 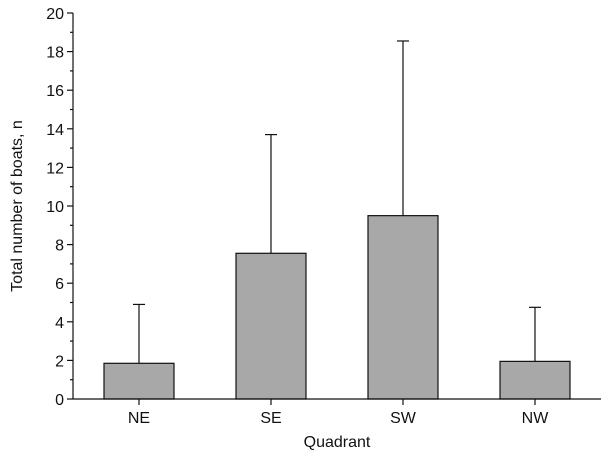 What do you see at coordinates (271, 326) in the screenshot?
I see `bar-se` at bounding box center [271, 326].